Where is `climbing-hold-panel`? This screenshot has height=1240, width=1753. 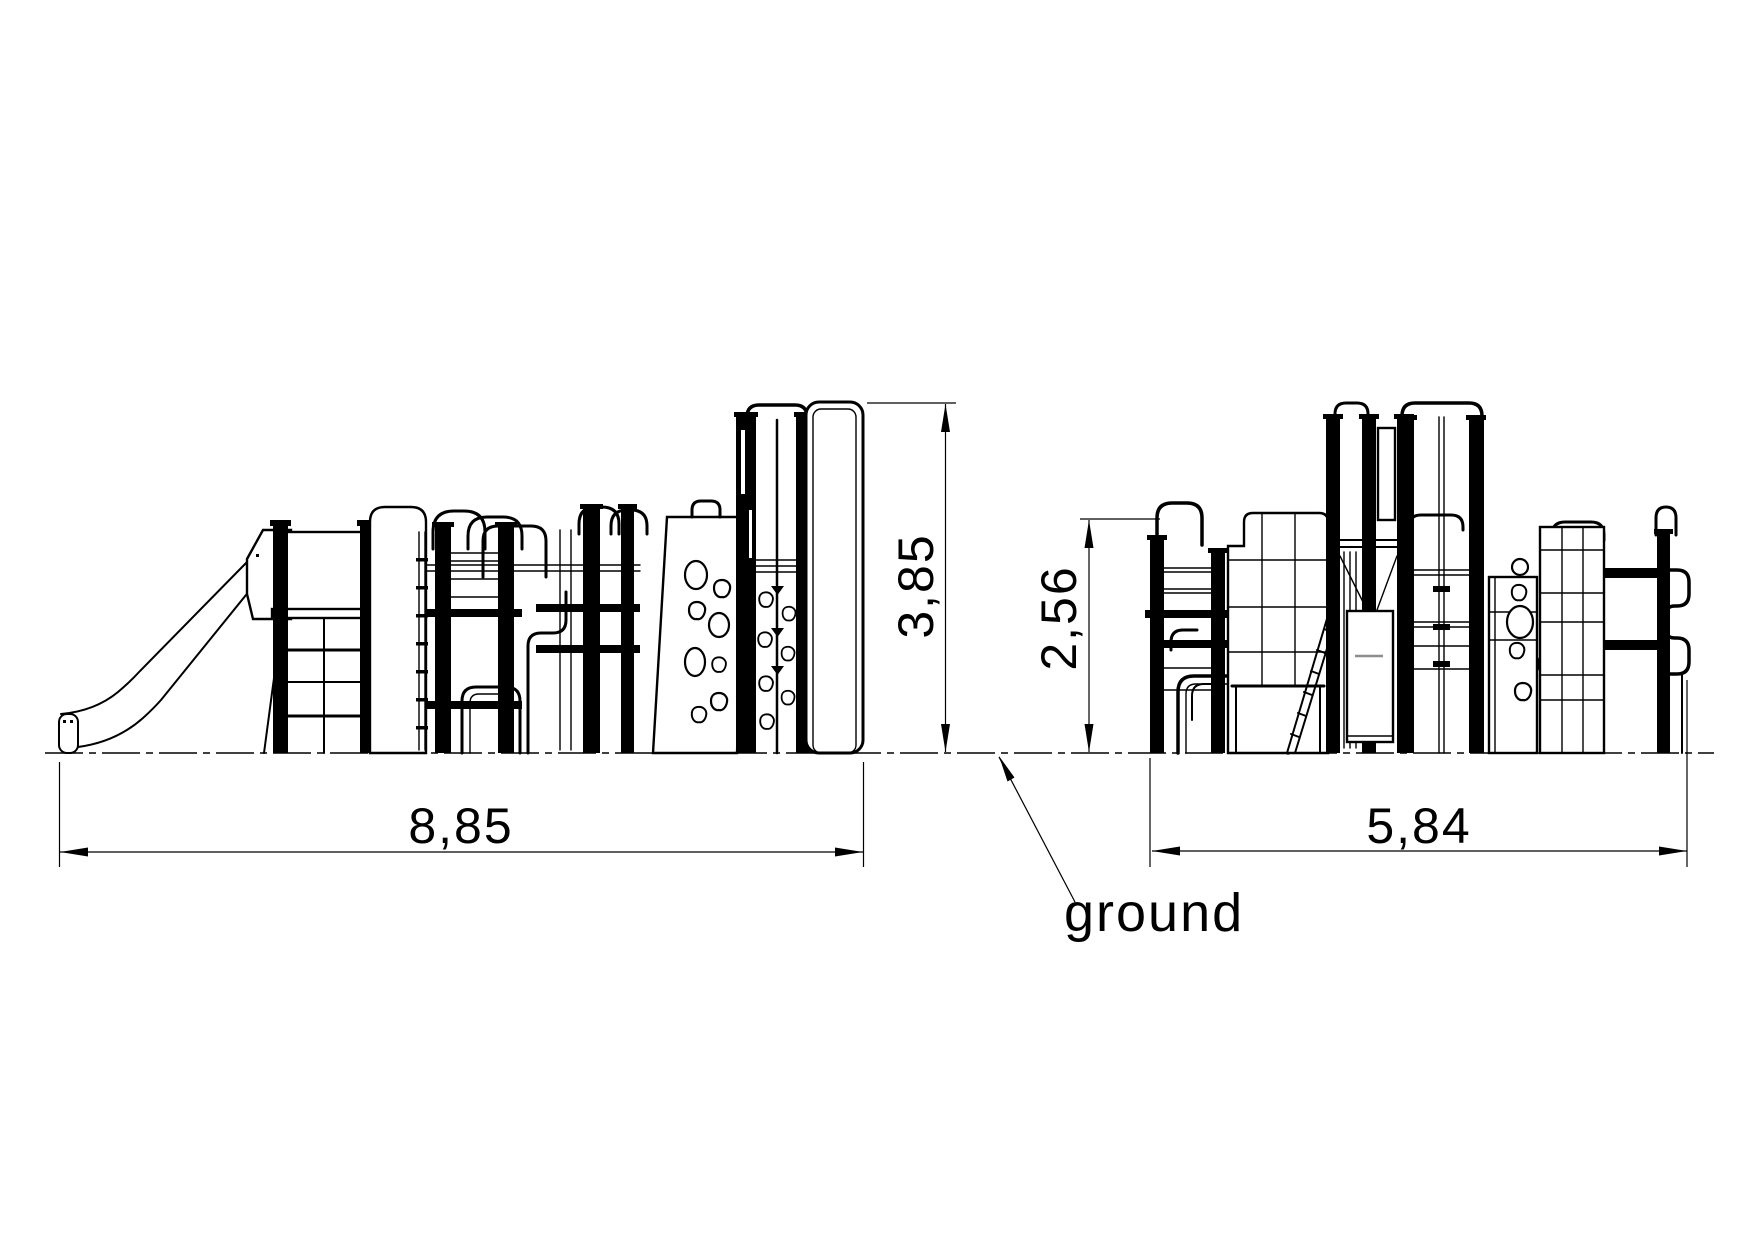 climbing-hold-panel is located at coordinates (699, 627).